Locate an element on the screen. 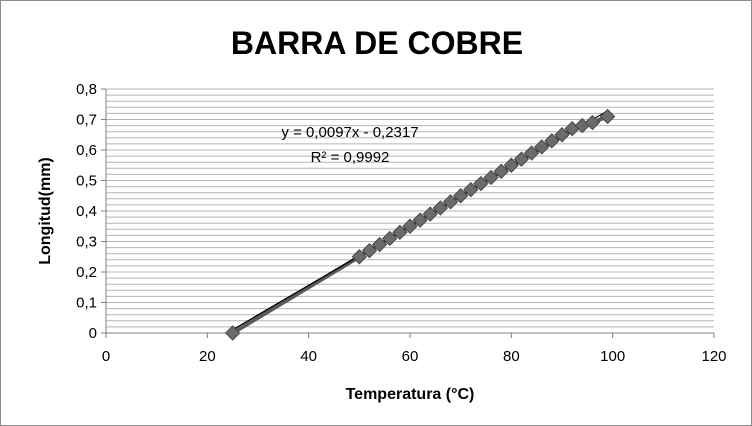  x-axis-label: Temperatura (°C) is located at coordinates (410, 394).